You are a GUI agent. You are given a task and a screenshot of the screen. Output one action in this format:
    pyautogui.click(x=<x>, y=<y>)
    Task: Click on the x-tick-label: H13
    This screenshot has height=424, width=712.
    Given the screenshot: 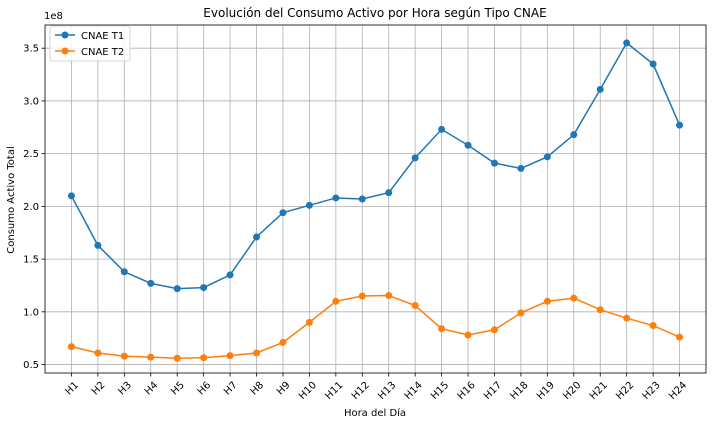 What is the action you would take?
    pyautogui.click(x=387, y=391)
    